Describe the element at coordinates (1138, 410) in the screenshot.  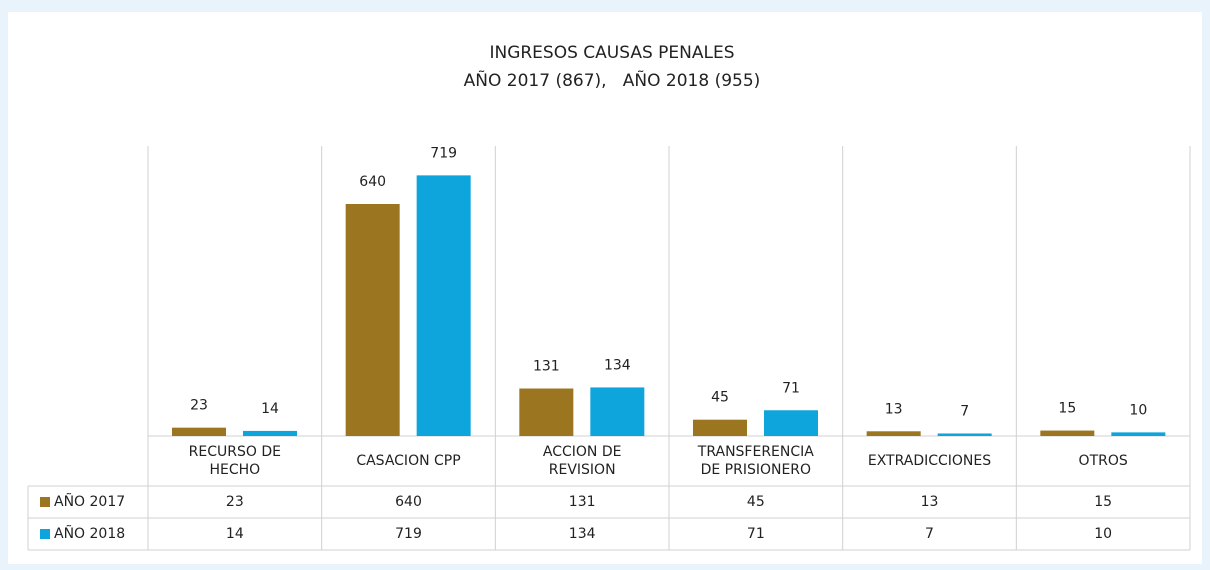
I see `data-label: 10` at that location.